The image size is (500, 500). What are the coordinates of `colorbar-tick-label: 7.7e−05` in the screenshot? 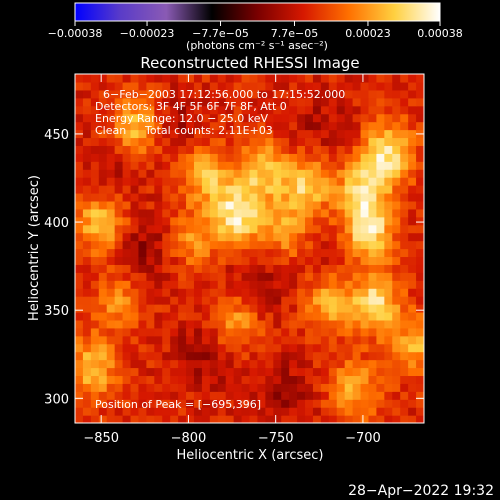 It's located at (294, 33).